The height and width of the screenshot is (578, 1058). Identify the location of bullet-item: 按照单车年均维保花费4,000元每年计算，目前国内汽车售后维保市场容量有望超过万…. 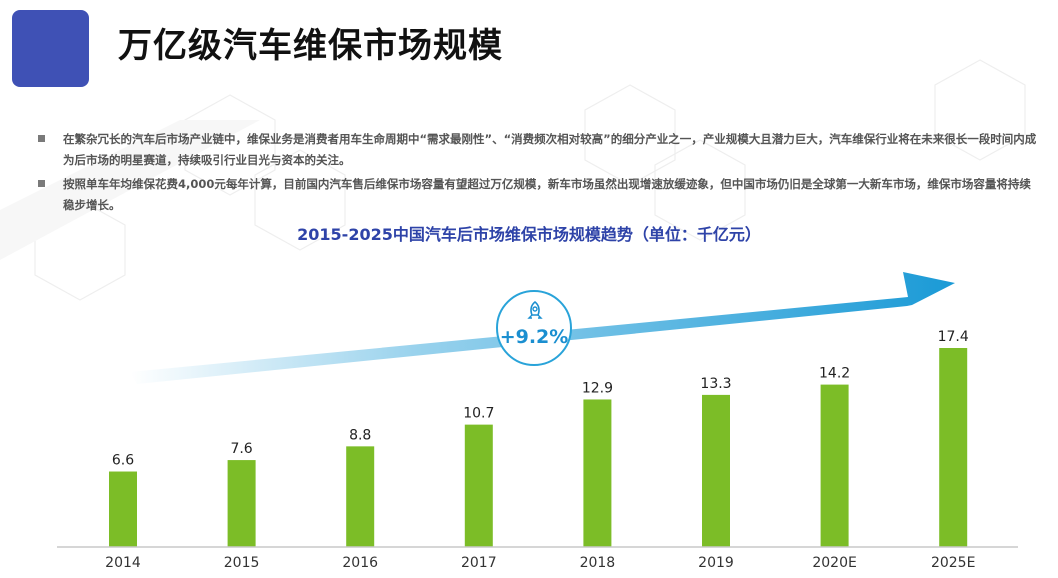
(538, 195).